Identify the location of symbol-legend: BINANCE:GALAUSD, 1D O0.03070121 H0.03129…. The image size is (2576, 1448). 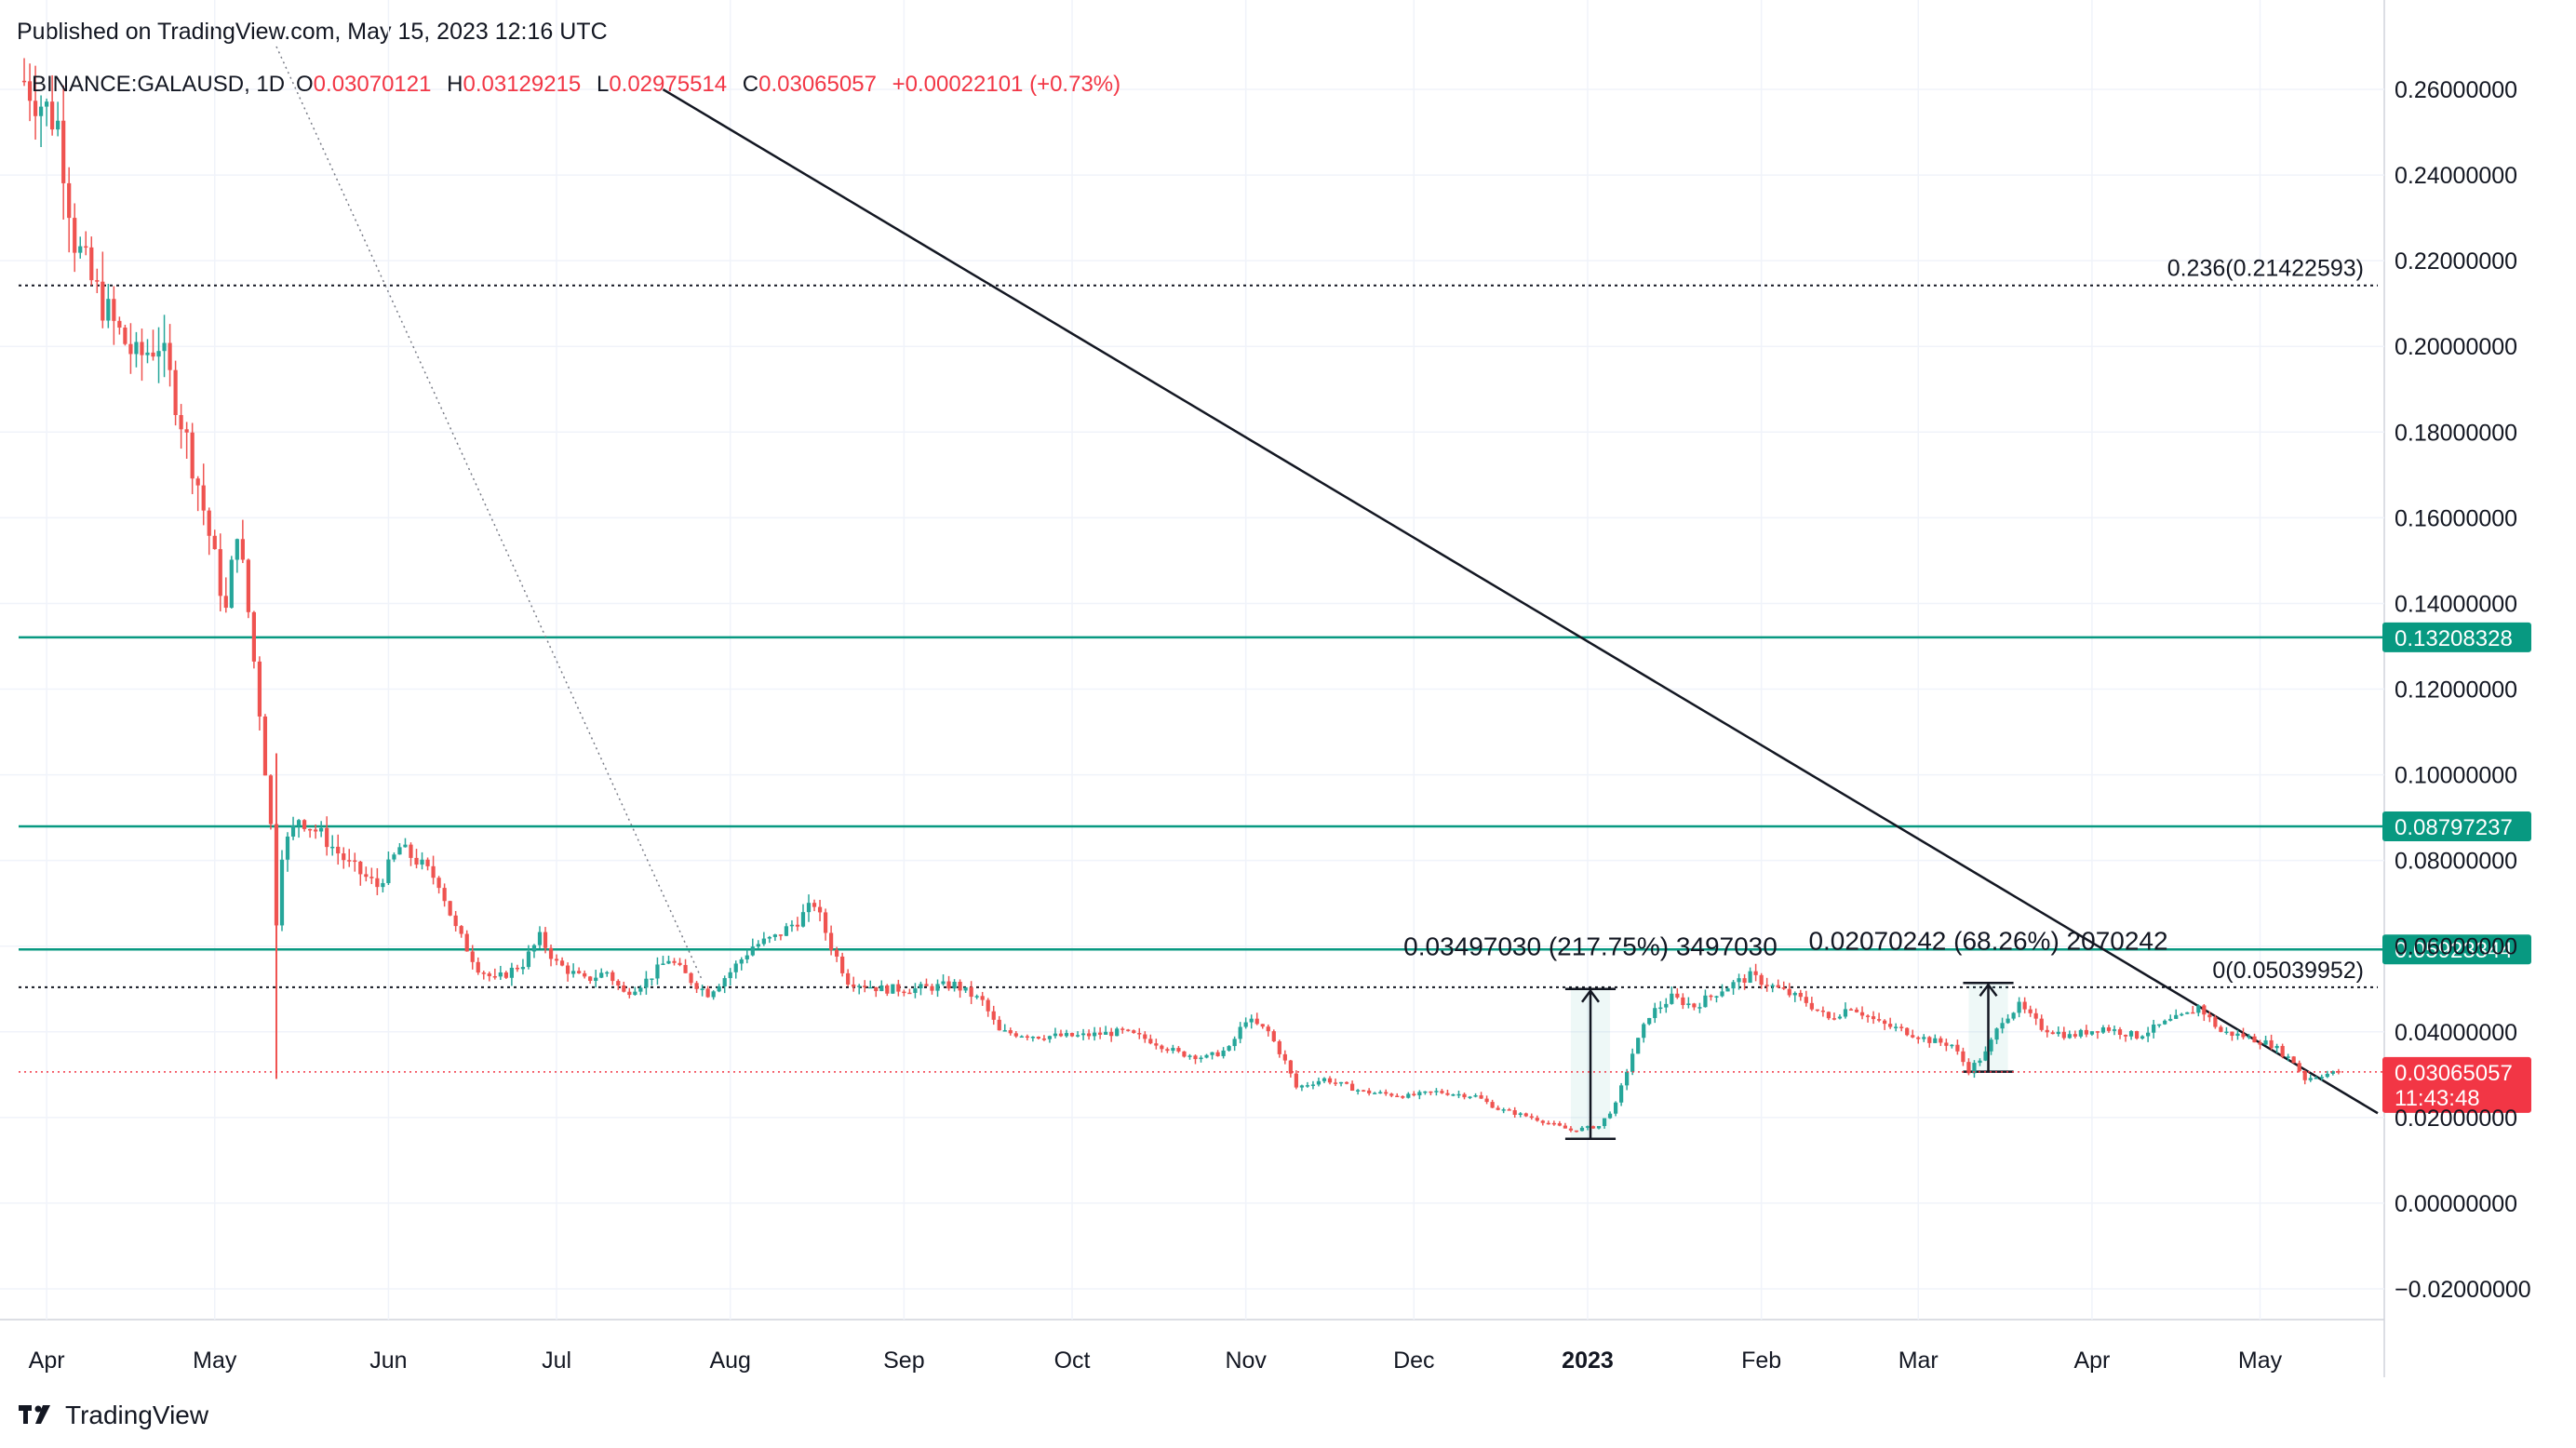
(576, 85).